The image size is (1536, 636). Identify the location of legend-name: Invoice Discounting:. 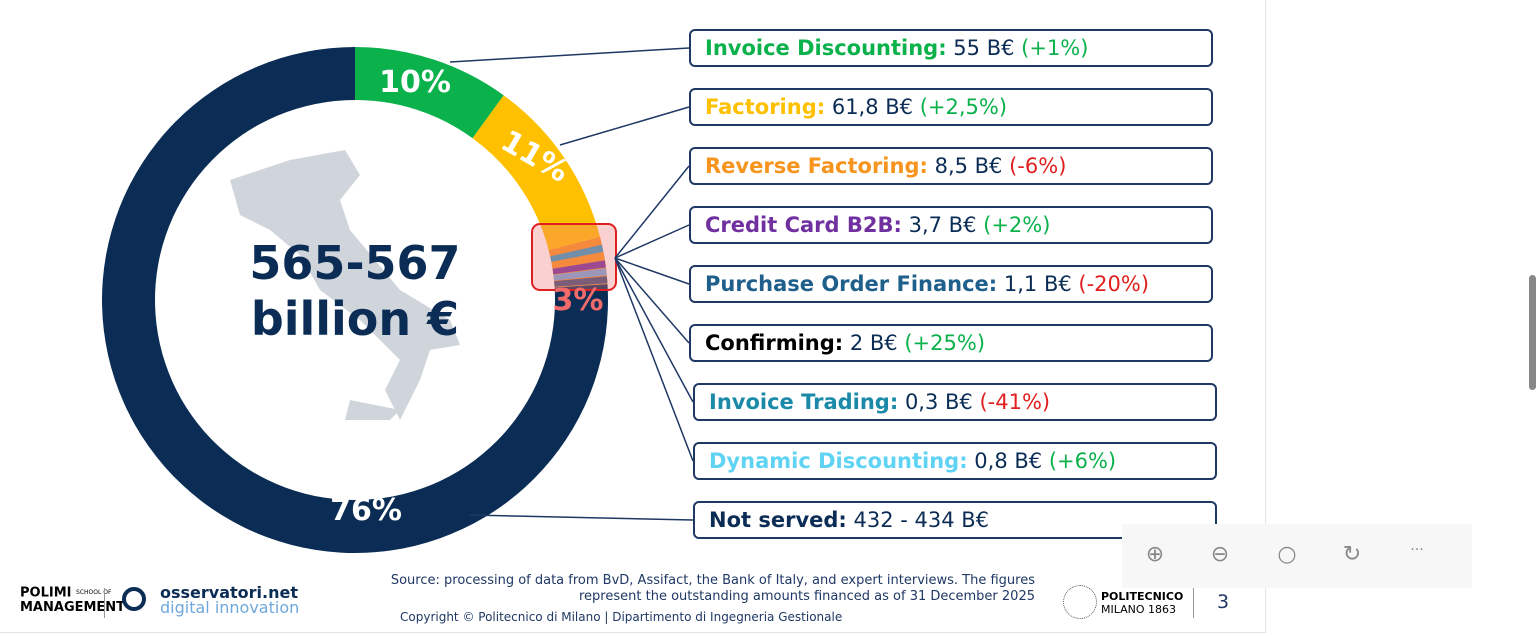
(826, 48).